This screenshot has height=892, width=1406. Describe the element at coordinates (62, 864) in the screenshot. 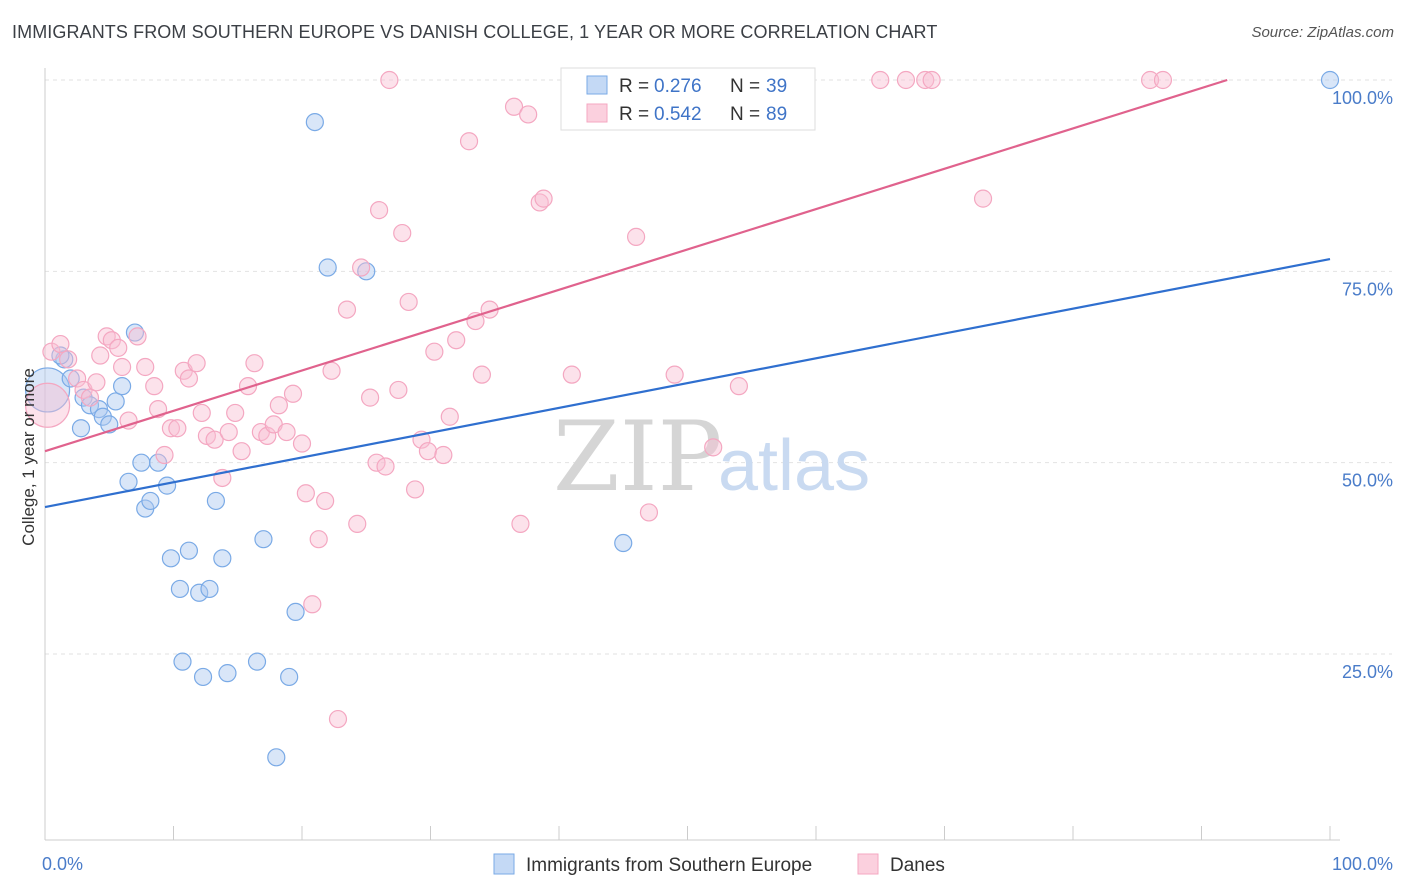

I see `x-tick-label: 0.0%` at that location.